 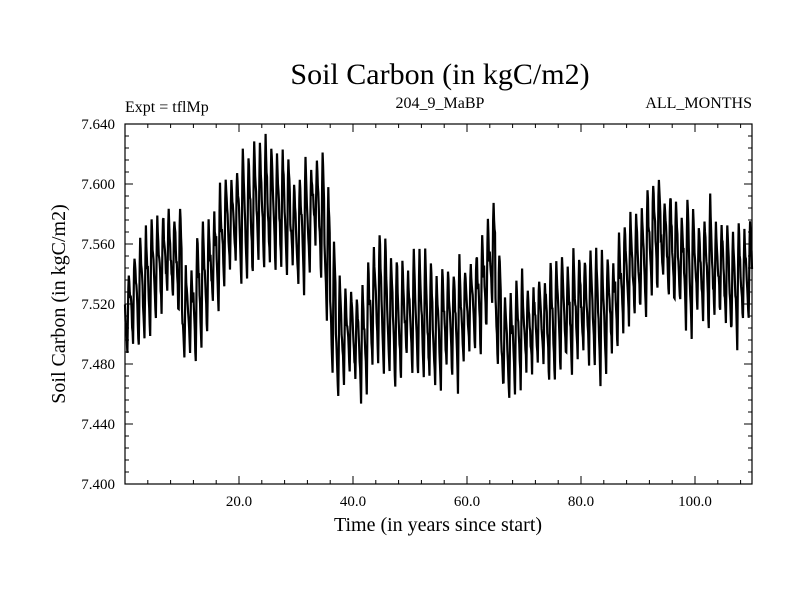 I want to click on x-tick-label: 40.0, so click(x=353, y=502).